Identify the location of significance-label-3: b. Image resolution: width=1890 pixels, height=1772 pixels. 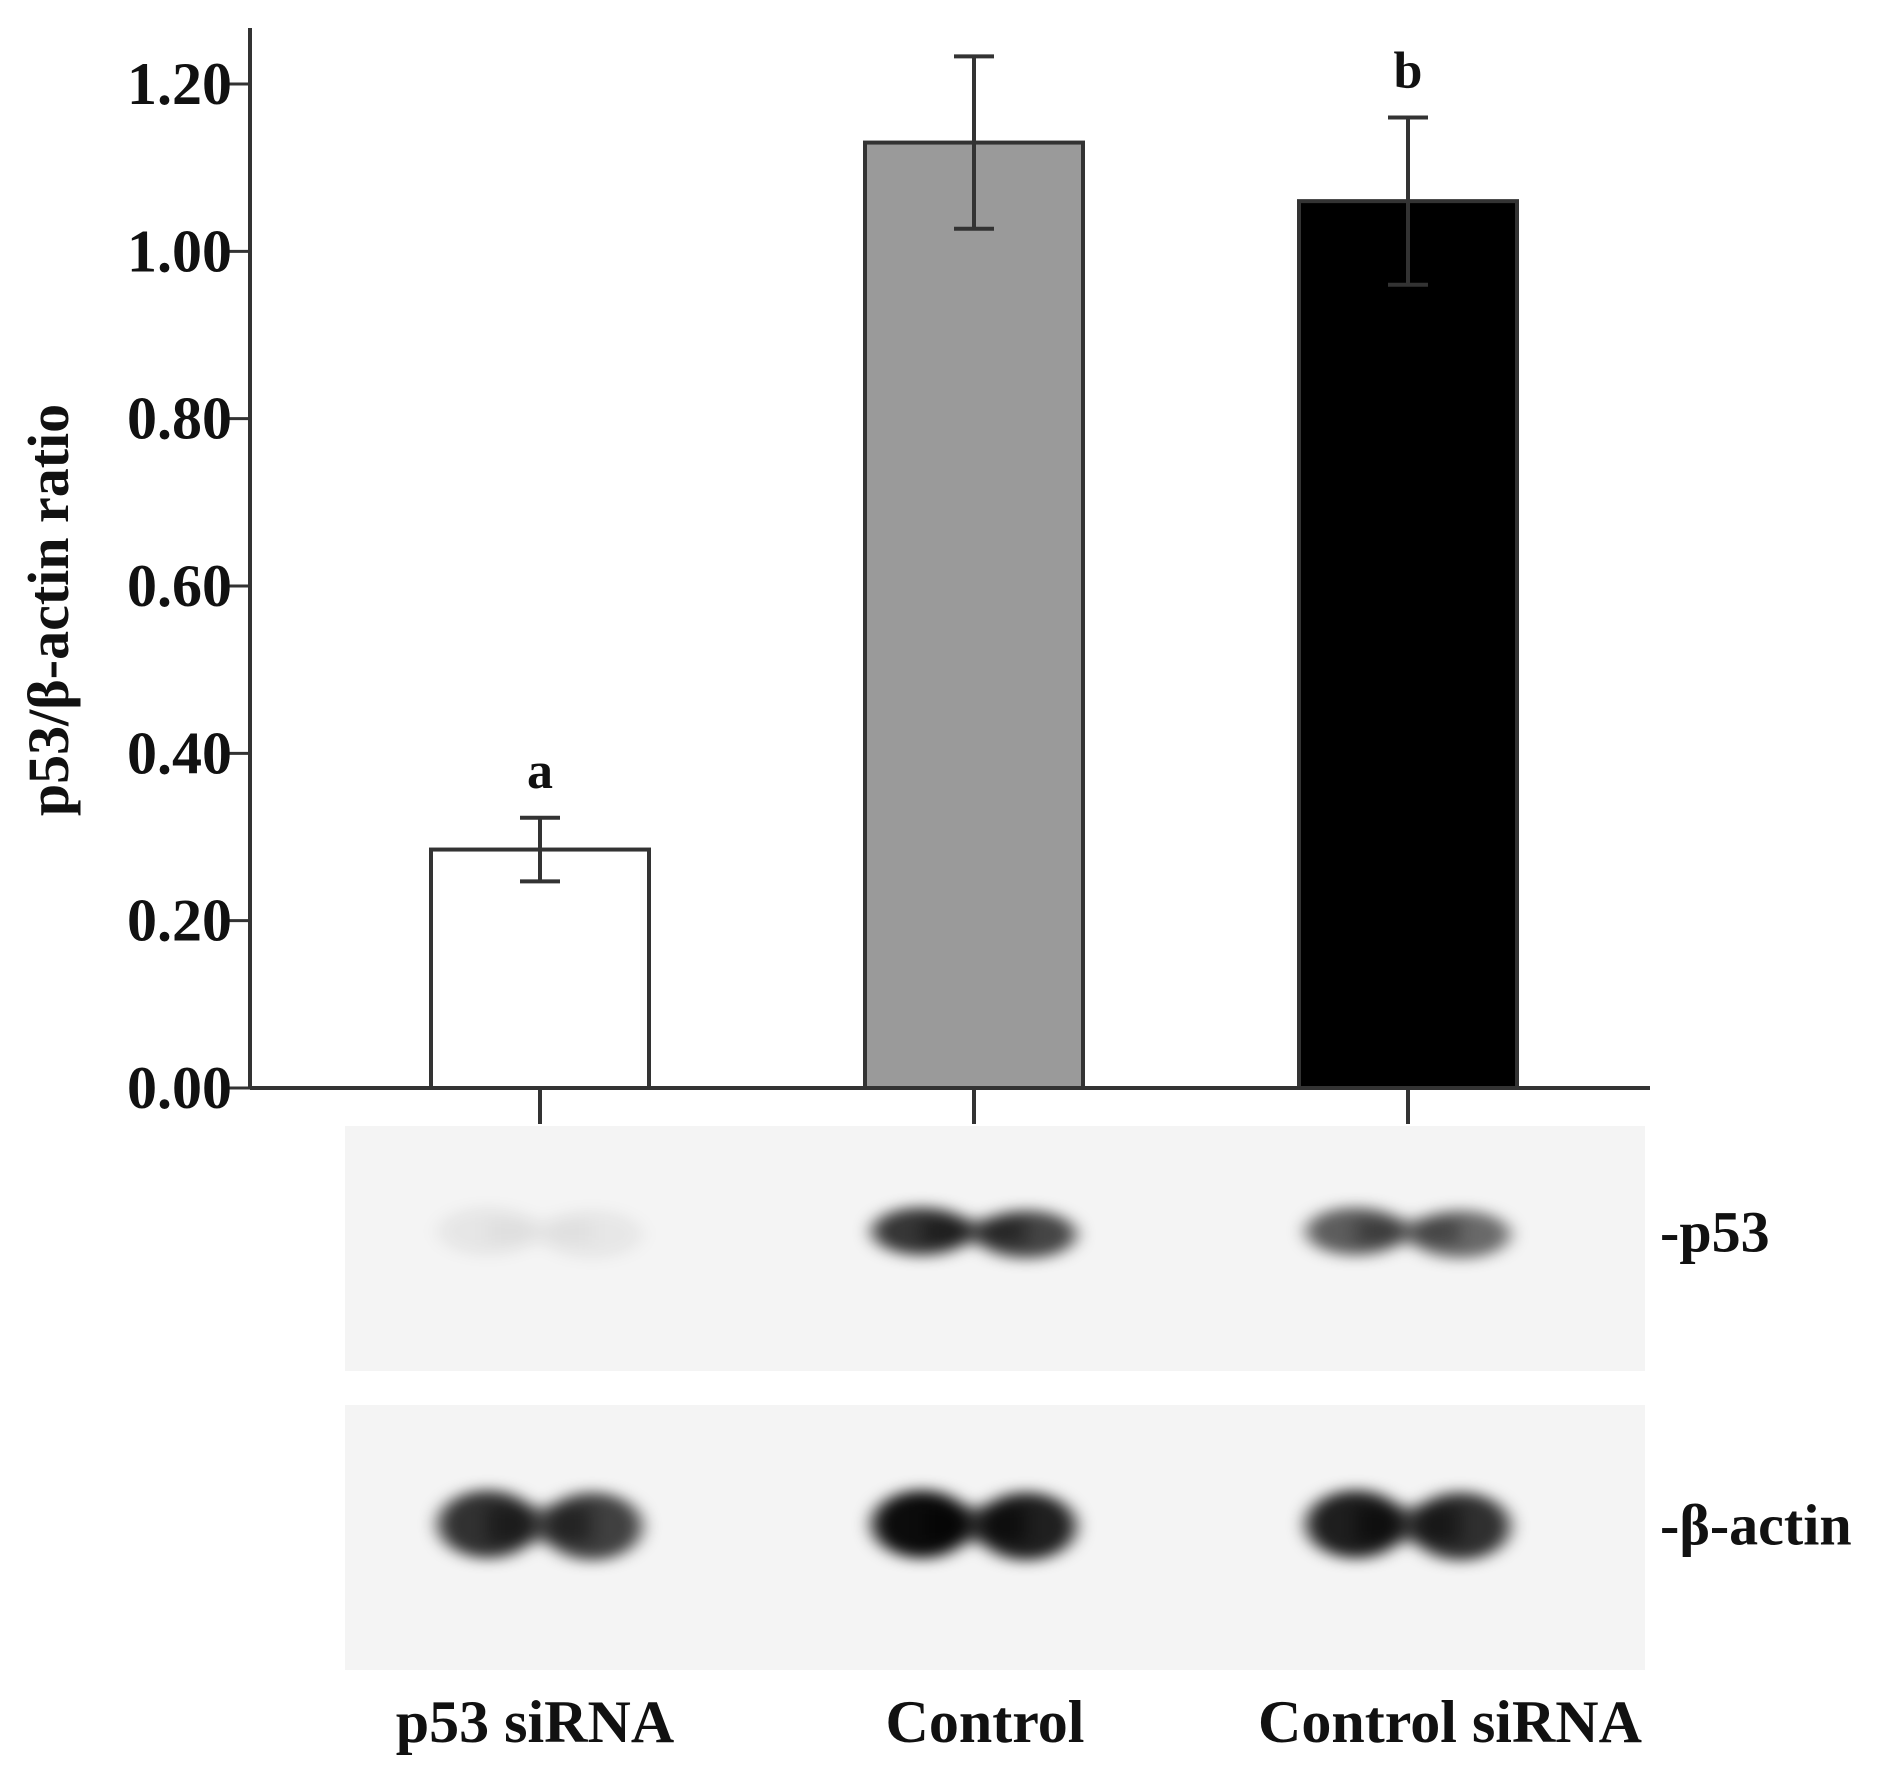
(1408, 70).